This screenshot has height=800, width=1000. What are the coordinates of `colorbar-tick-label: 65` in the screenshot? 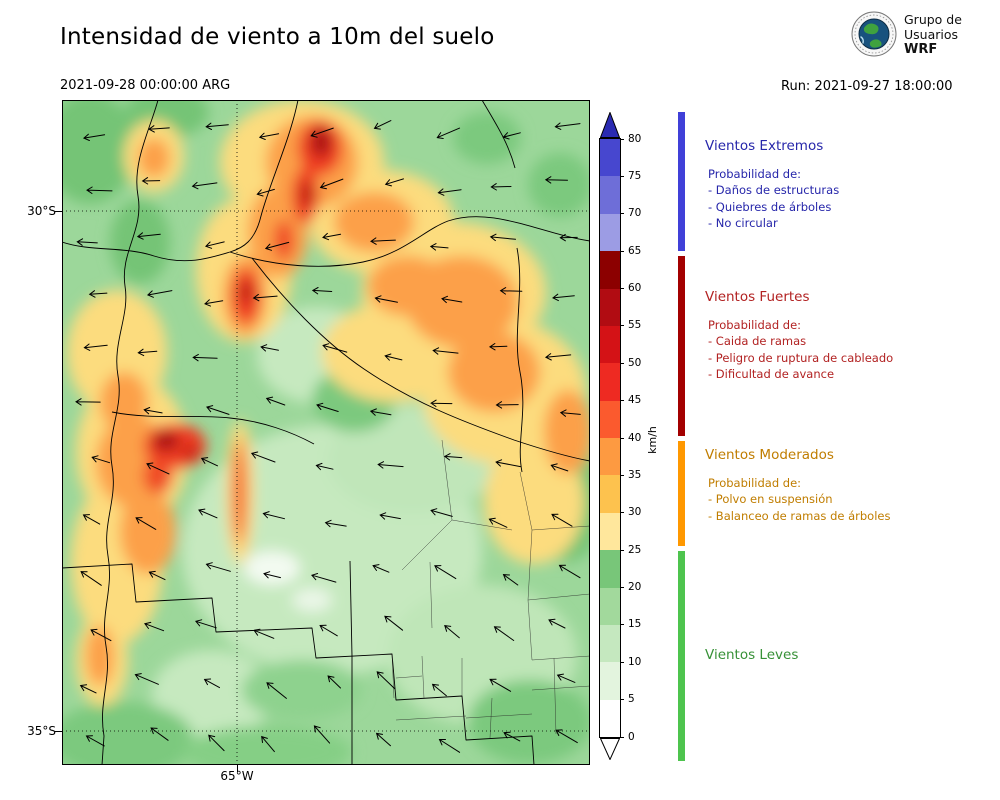 It's located at (635, 250).